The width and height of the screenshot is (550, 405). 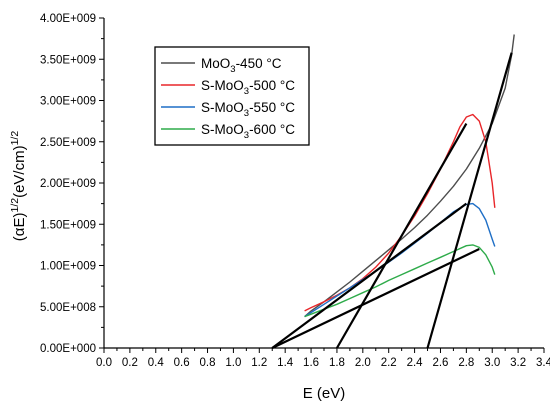 I want to click on x-tick-label: 0.6, so click(x=182, y=363).